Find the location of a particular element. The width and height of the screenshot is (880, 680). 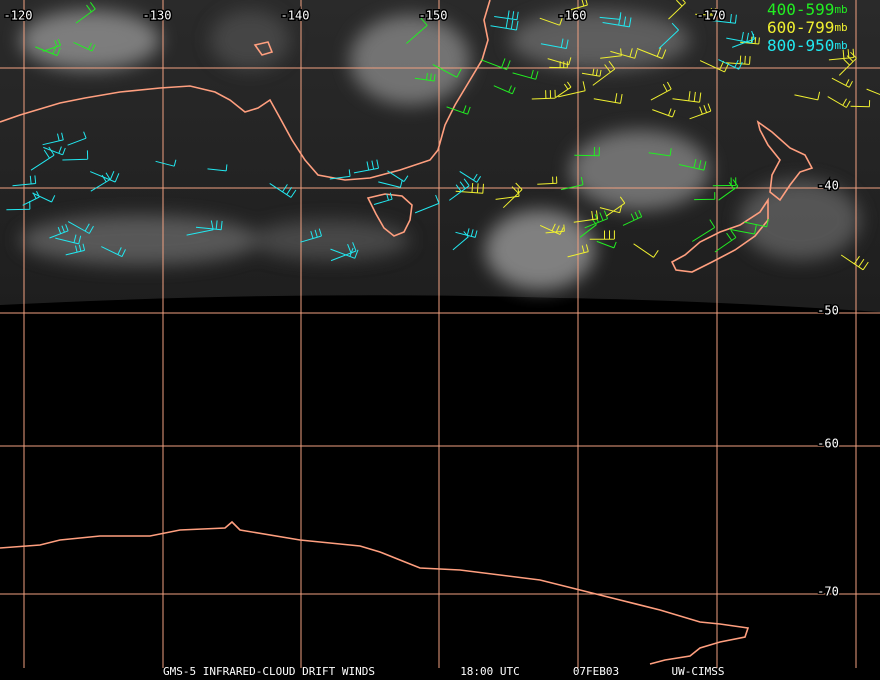

footer-text: 18:00 UTC is located at coordinates (490, 671).